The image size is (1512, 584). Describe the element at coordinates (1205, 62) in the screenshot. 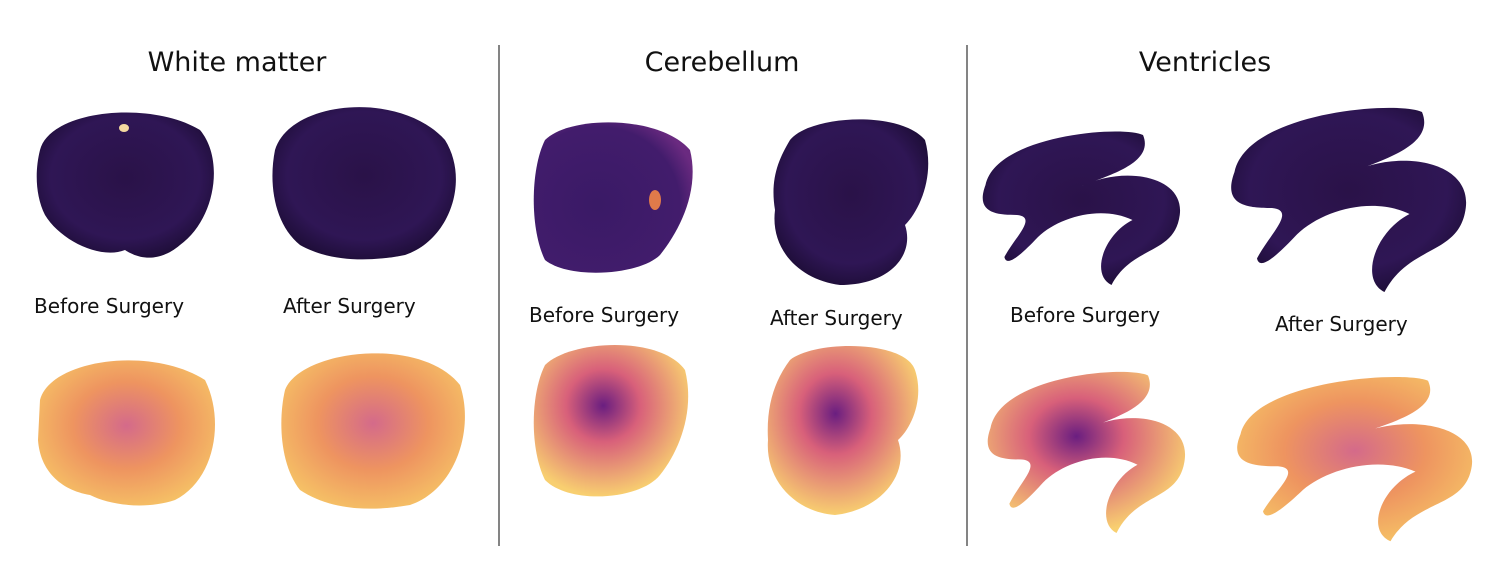

I see `panel-title: Ventricles` at that location.